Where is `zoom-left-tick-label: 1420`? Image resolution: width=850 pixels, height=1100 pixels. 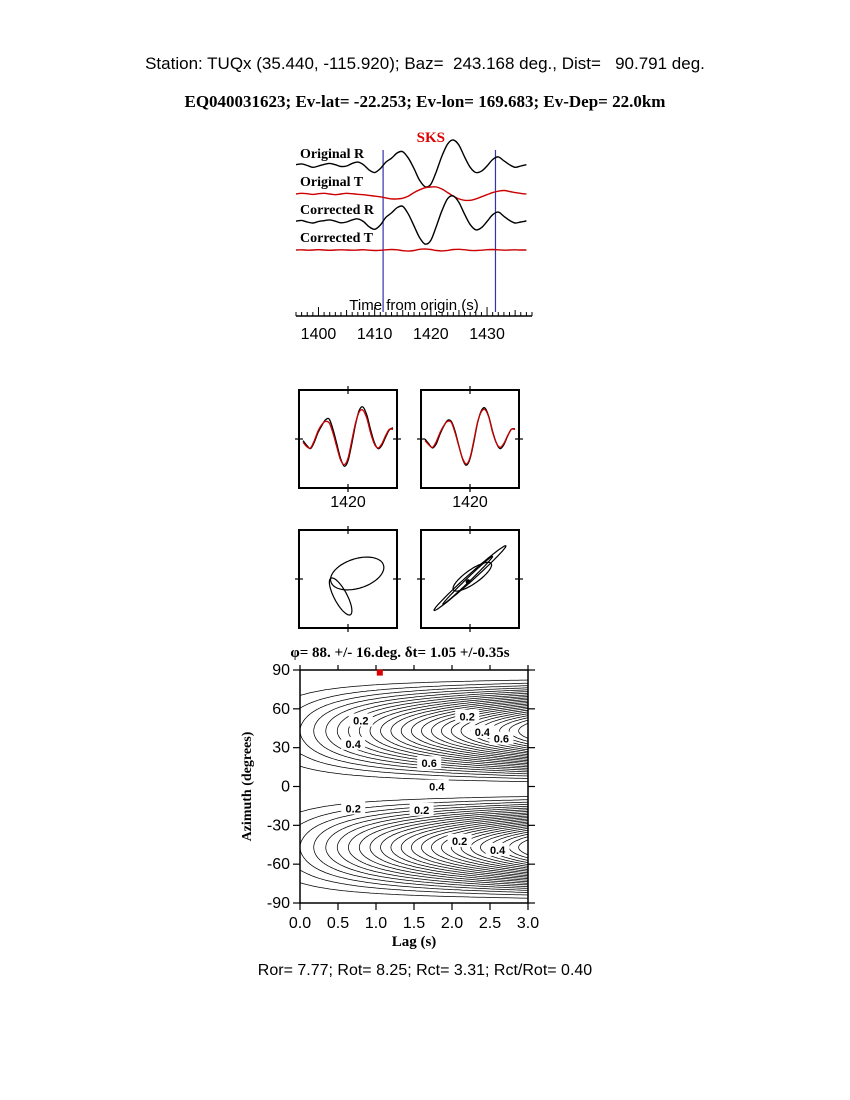
zoom-left-tick-label: 1420 is located at coordinates (348, 502).